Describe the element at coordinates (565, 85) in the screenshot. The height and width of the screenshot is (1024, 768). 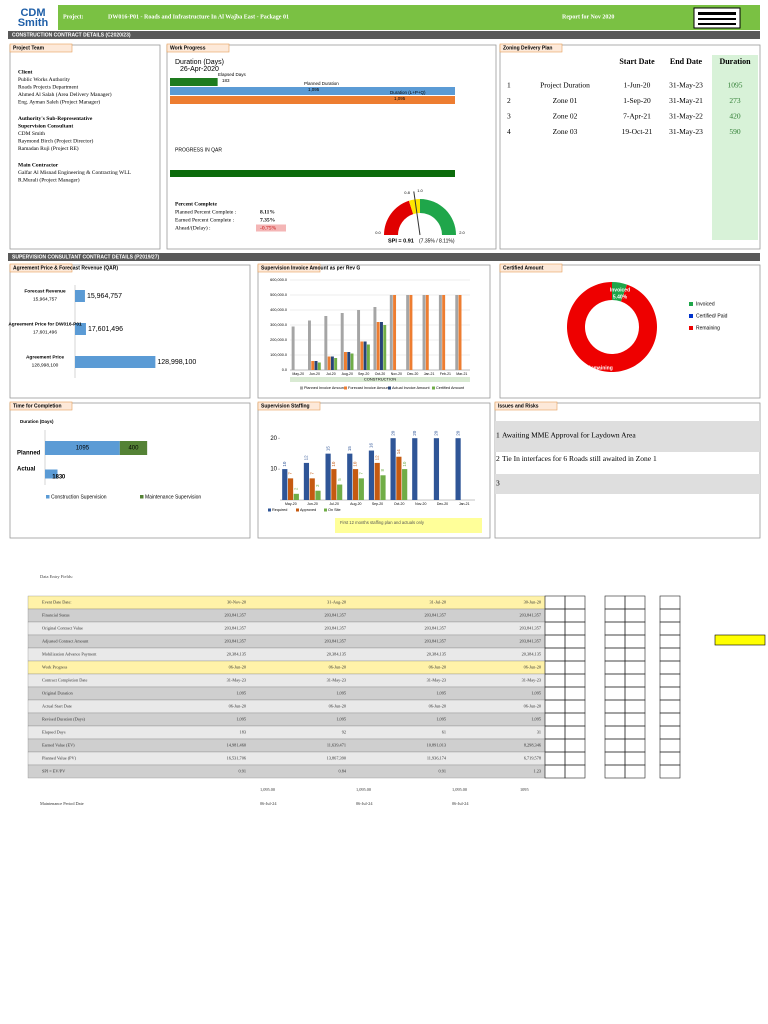
I see `zone-name: Project Duration` at that location.